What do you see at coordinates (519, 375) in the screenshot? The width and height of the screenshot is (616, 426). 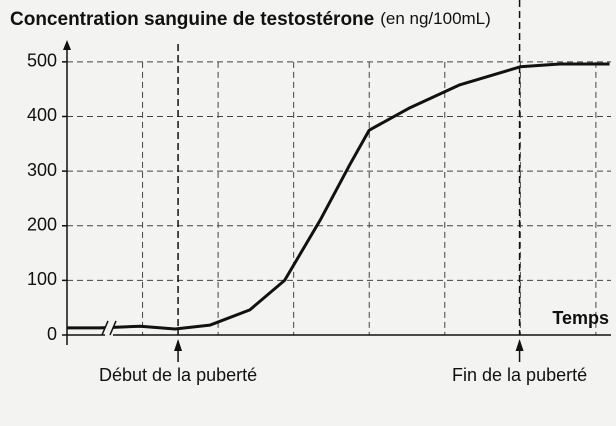 I see `annotation-label: Fin de la puberté` at bounding box center [519, 375].